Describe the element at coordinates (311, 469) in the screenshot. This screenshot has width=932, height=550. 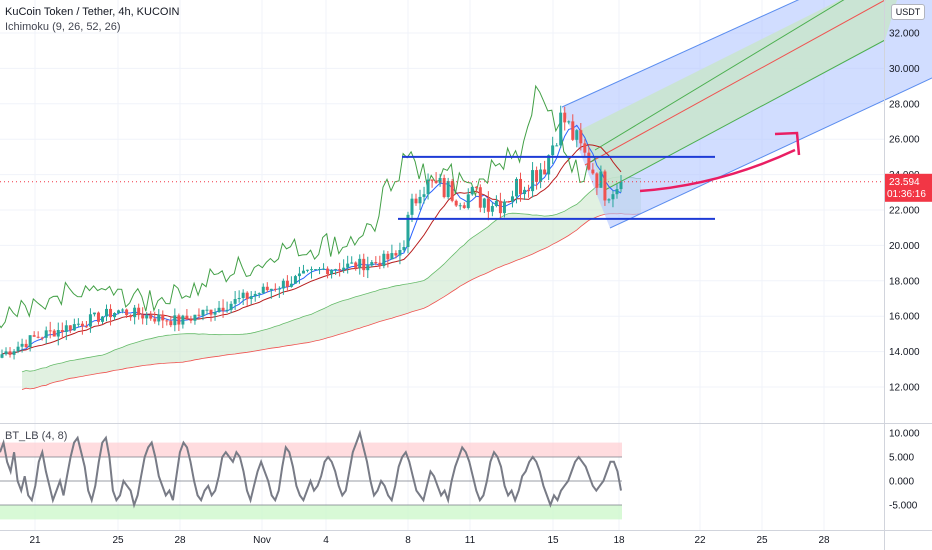
I see `osc-line` at that location.